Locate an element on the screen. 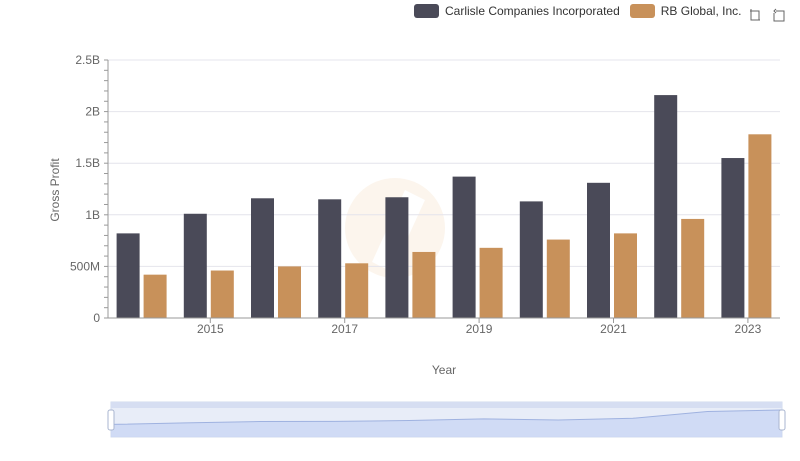 The height and width of the screenshot is (461, 800). x-tick-label: 2021 is located at coordinates (613, 329).